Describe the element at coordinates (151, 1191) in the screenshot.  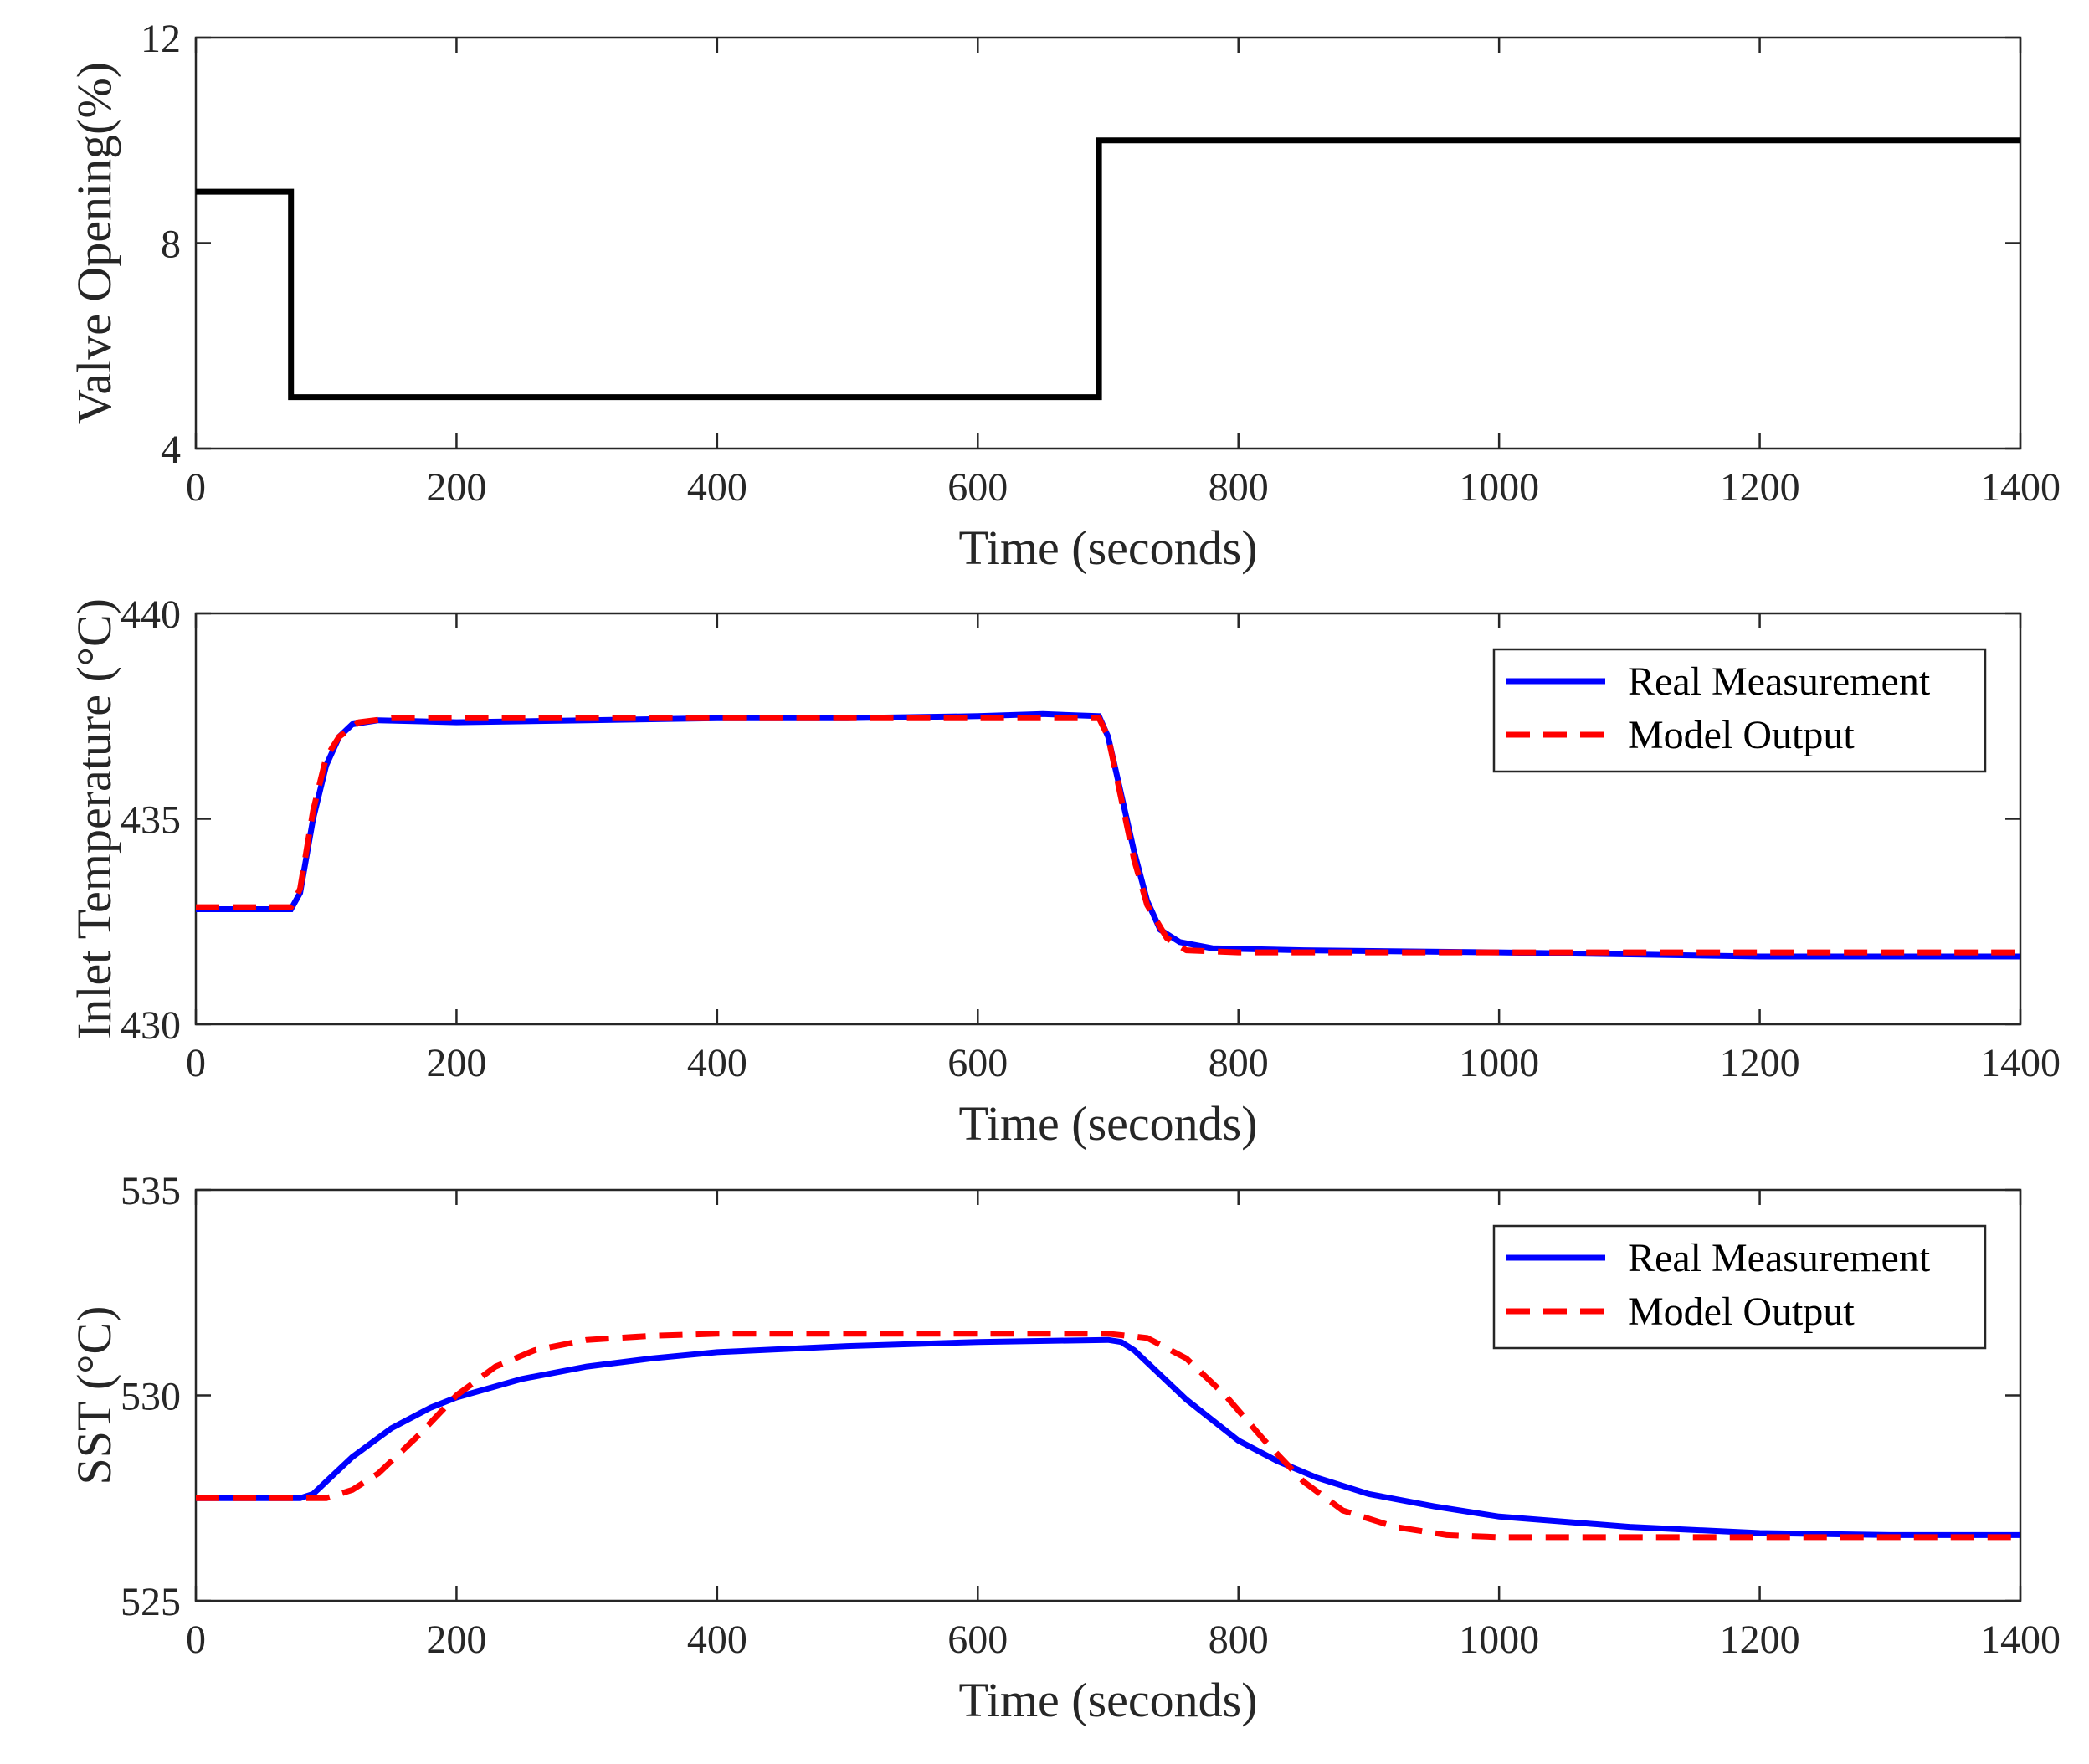
I see `y-tick-label: 535` at that location.